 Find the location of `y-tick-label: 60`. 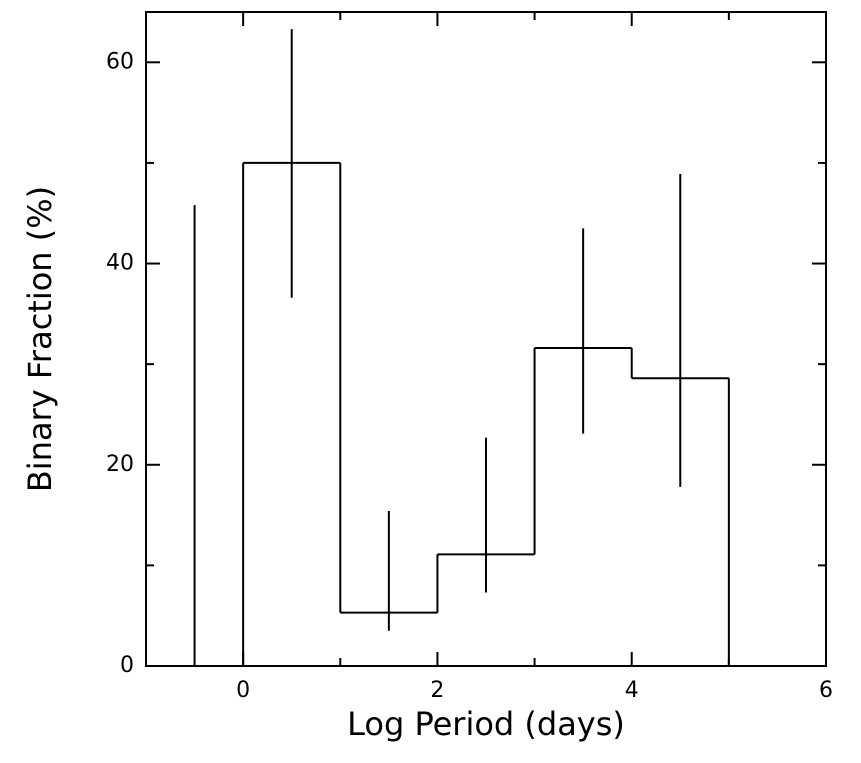

y-tick-label: 60 is located at coordinates (120, 61).